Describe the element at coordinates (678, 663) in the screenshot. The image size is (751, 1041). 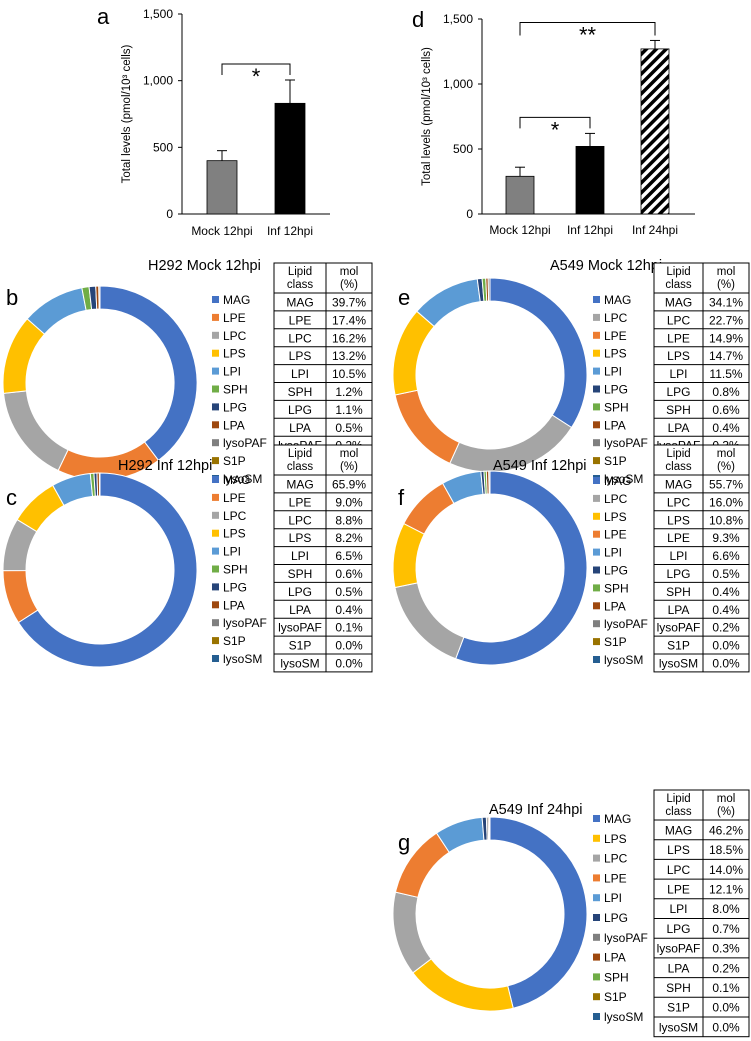
I see `table-cell-class: lysoSM` at that location.